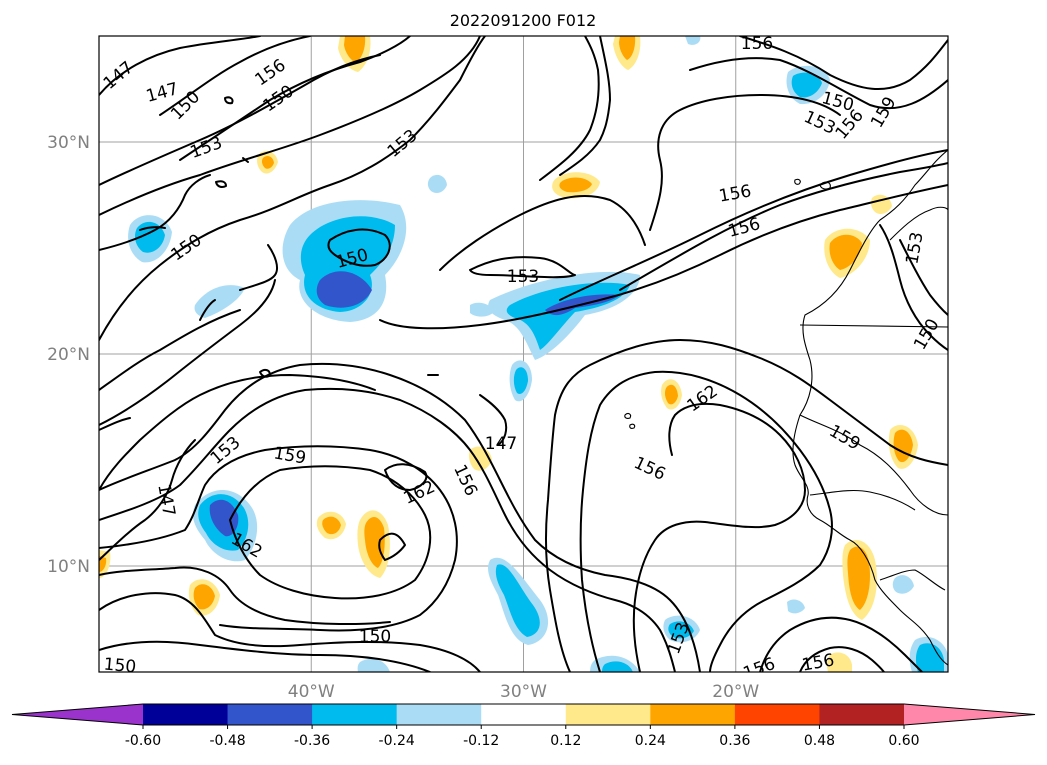 This screenshot has height=765, width=1047. What do you see at coordinates (969, 714) in the screenshot?
I see `colorbar-extend-high` at bounding box center [969, 714].